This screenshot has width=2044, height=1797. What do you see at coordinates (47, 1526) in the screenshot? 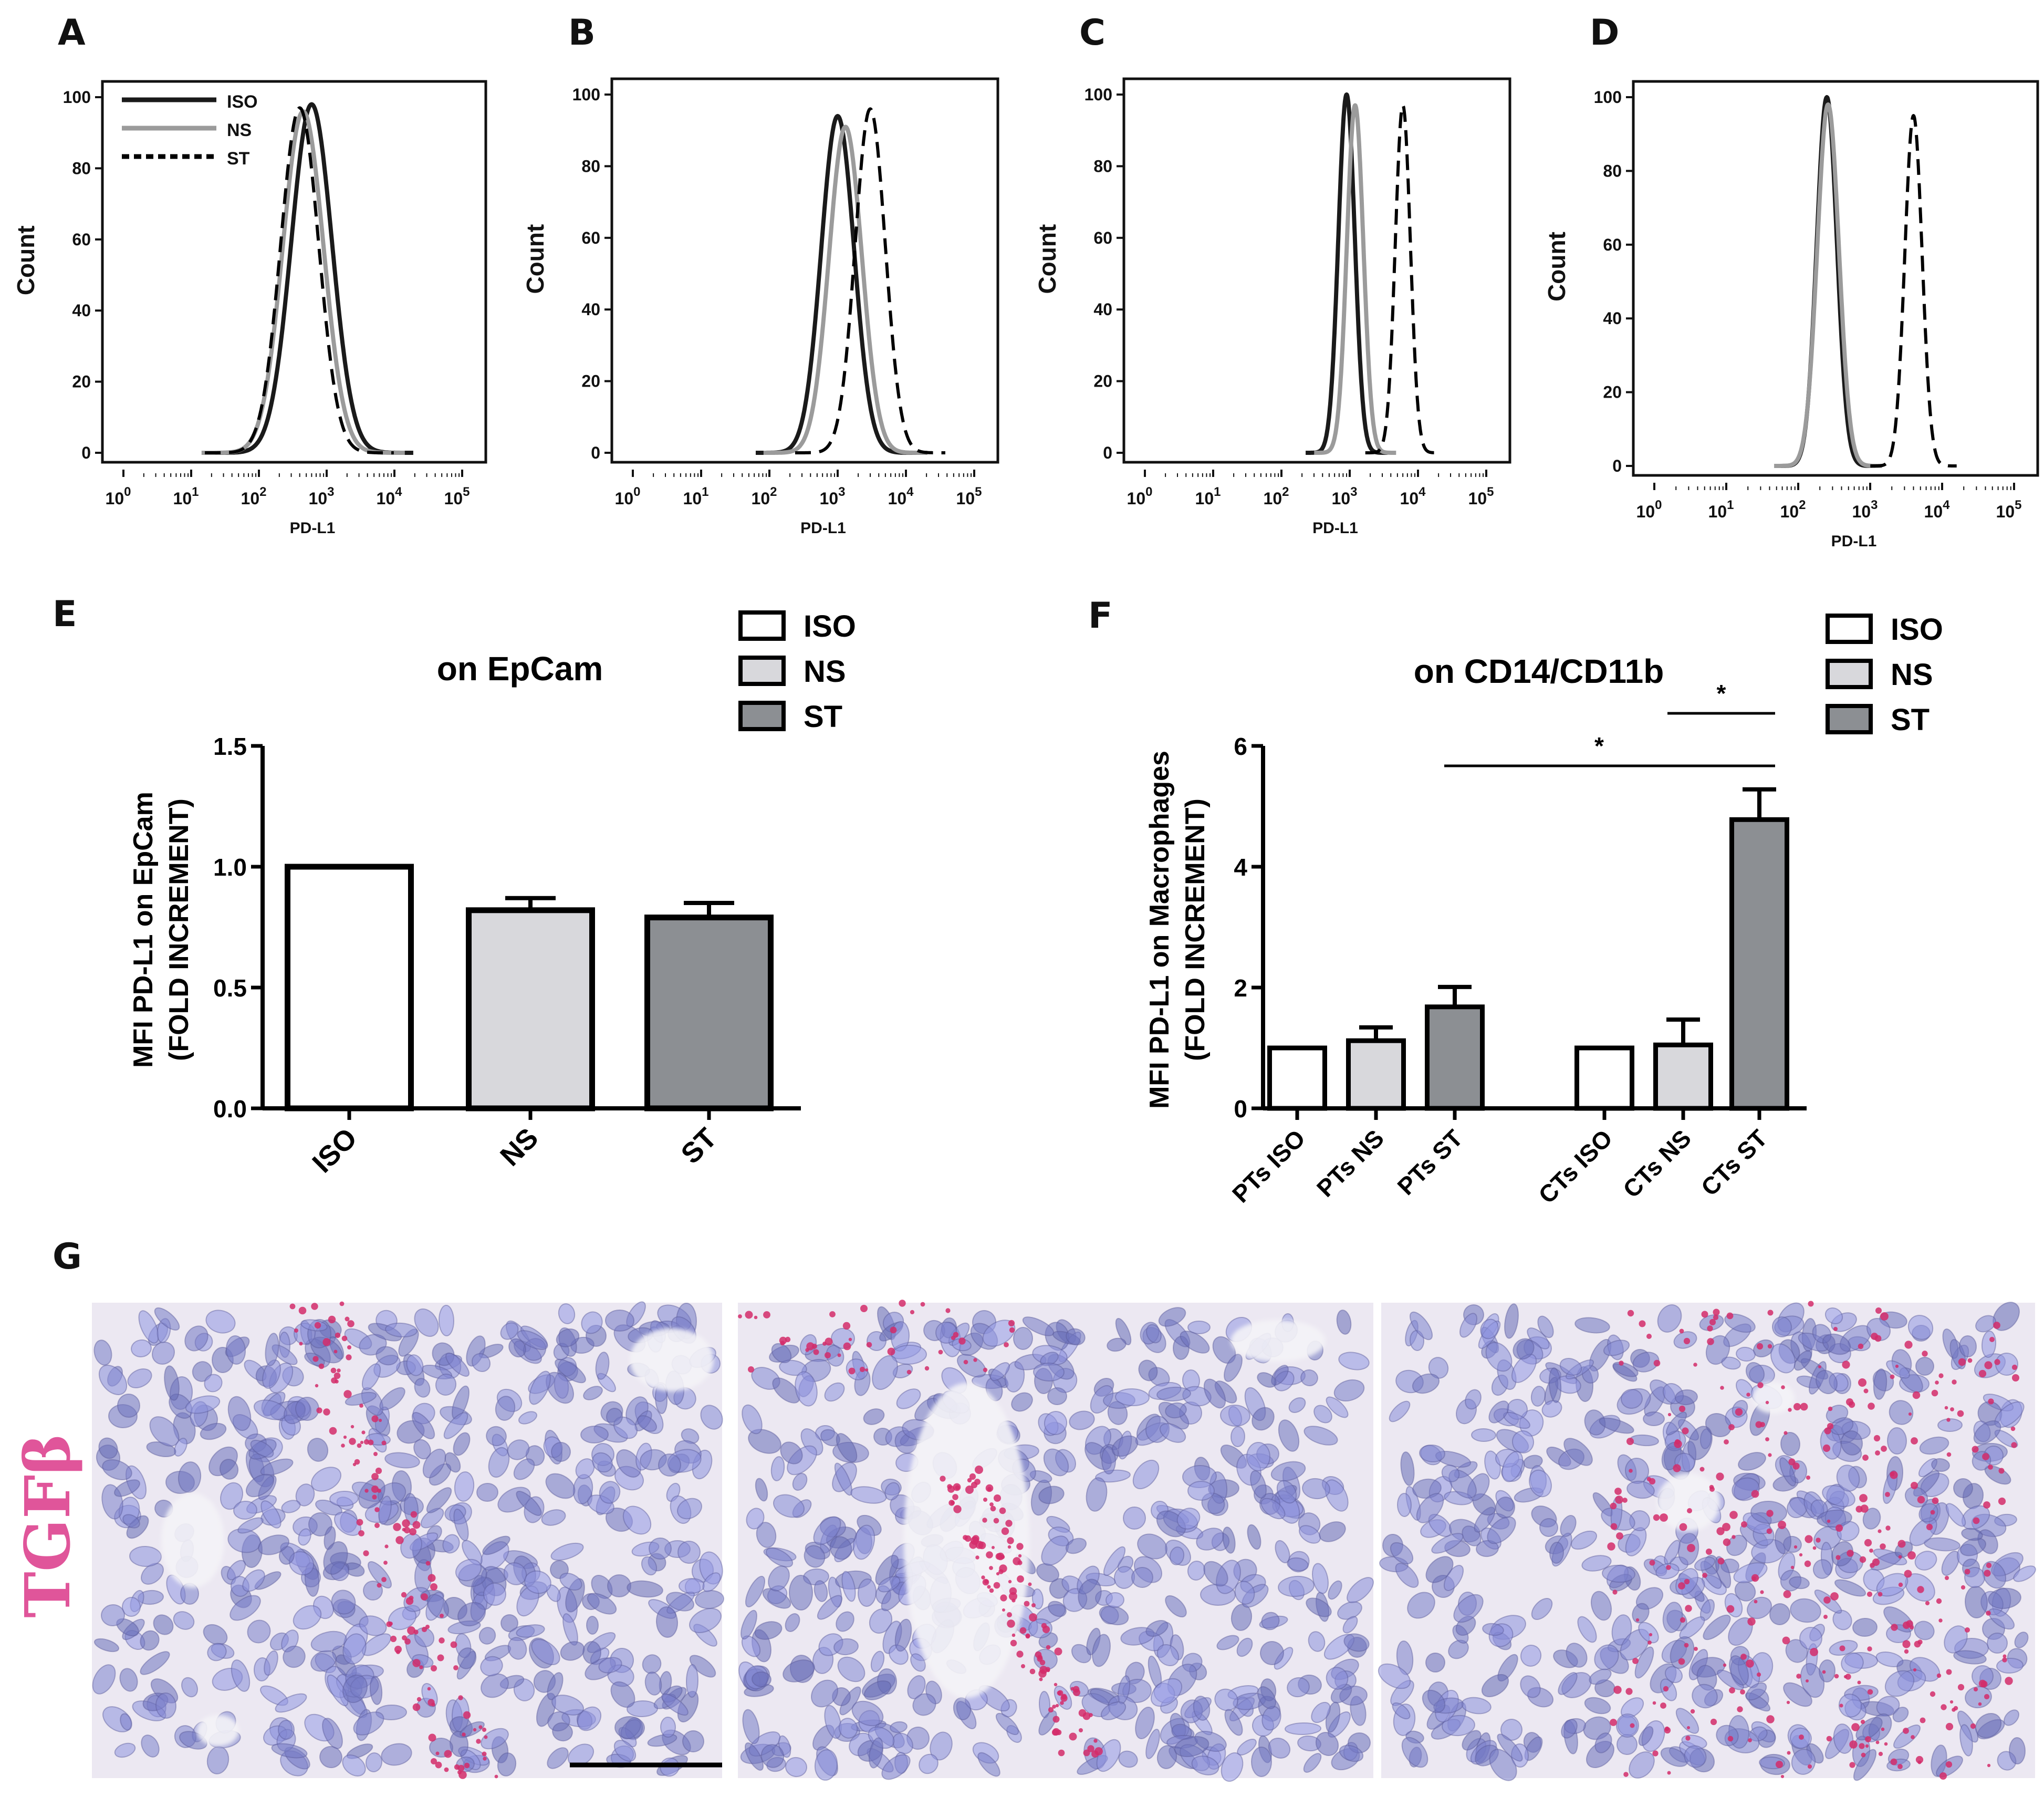
I see `tgfb-side-label: TGFβ` at bounding box center [47, 1526].